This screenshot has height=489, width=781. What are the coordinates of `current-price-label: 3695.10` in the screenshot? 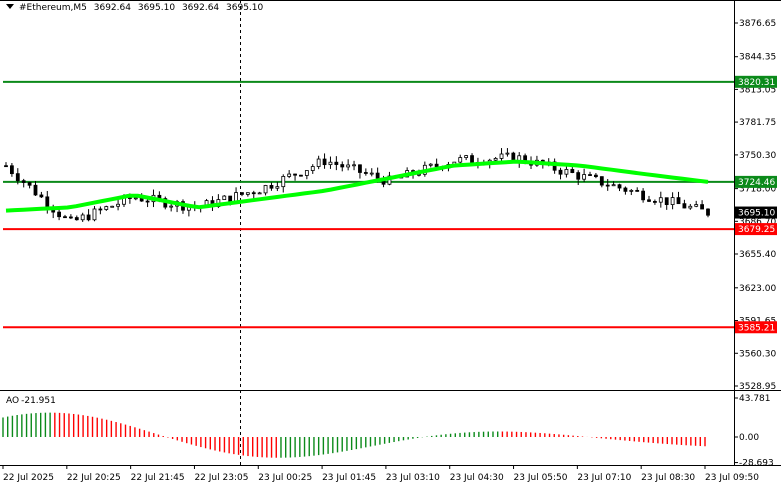 It's located at (756, 214).